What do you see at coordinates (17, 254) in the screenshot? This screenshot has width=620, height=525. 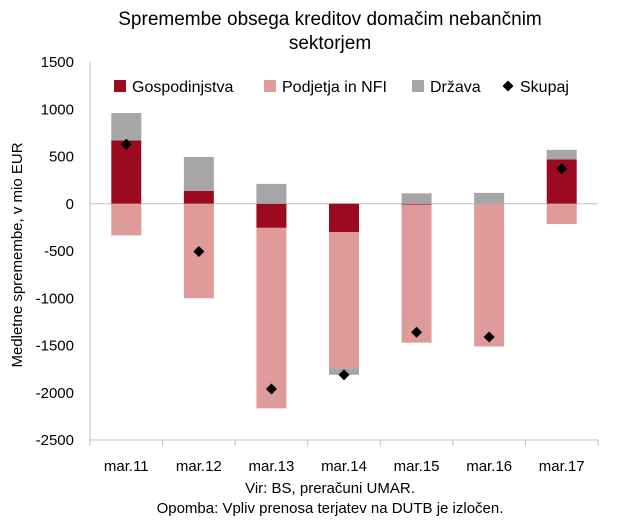 I see `y-axis-label: Medletne spremembe, v mio EUR` at bounding box center [17, 254].